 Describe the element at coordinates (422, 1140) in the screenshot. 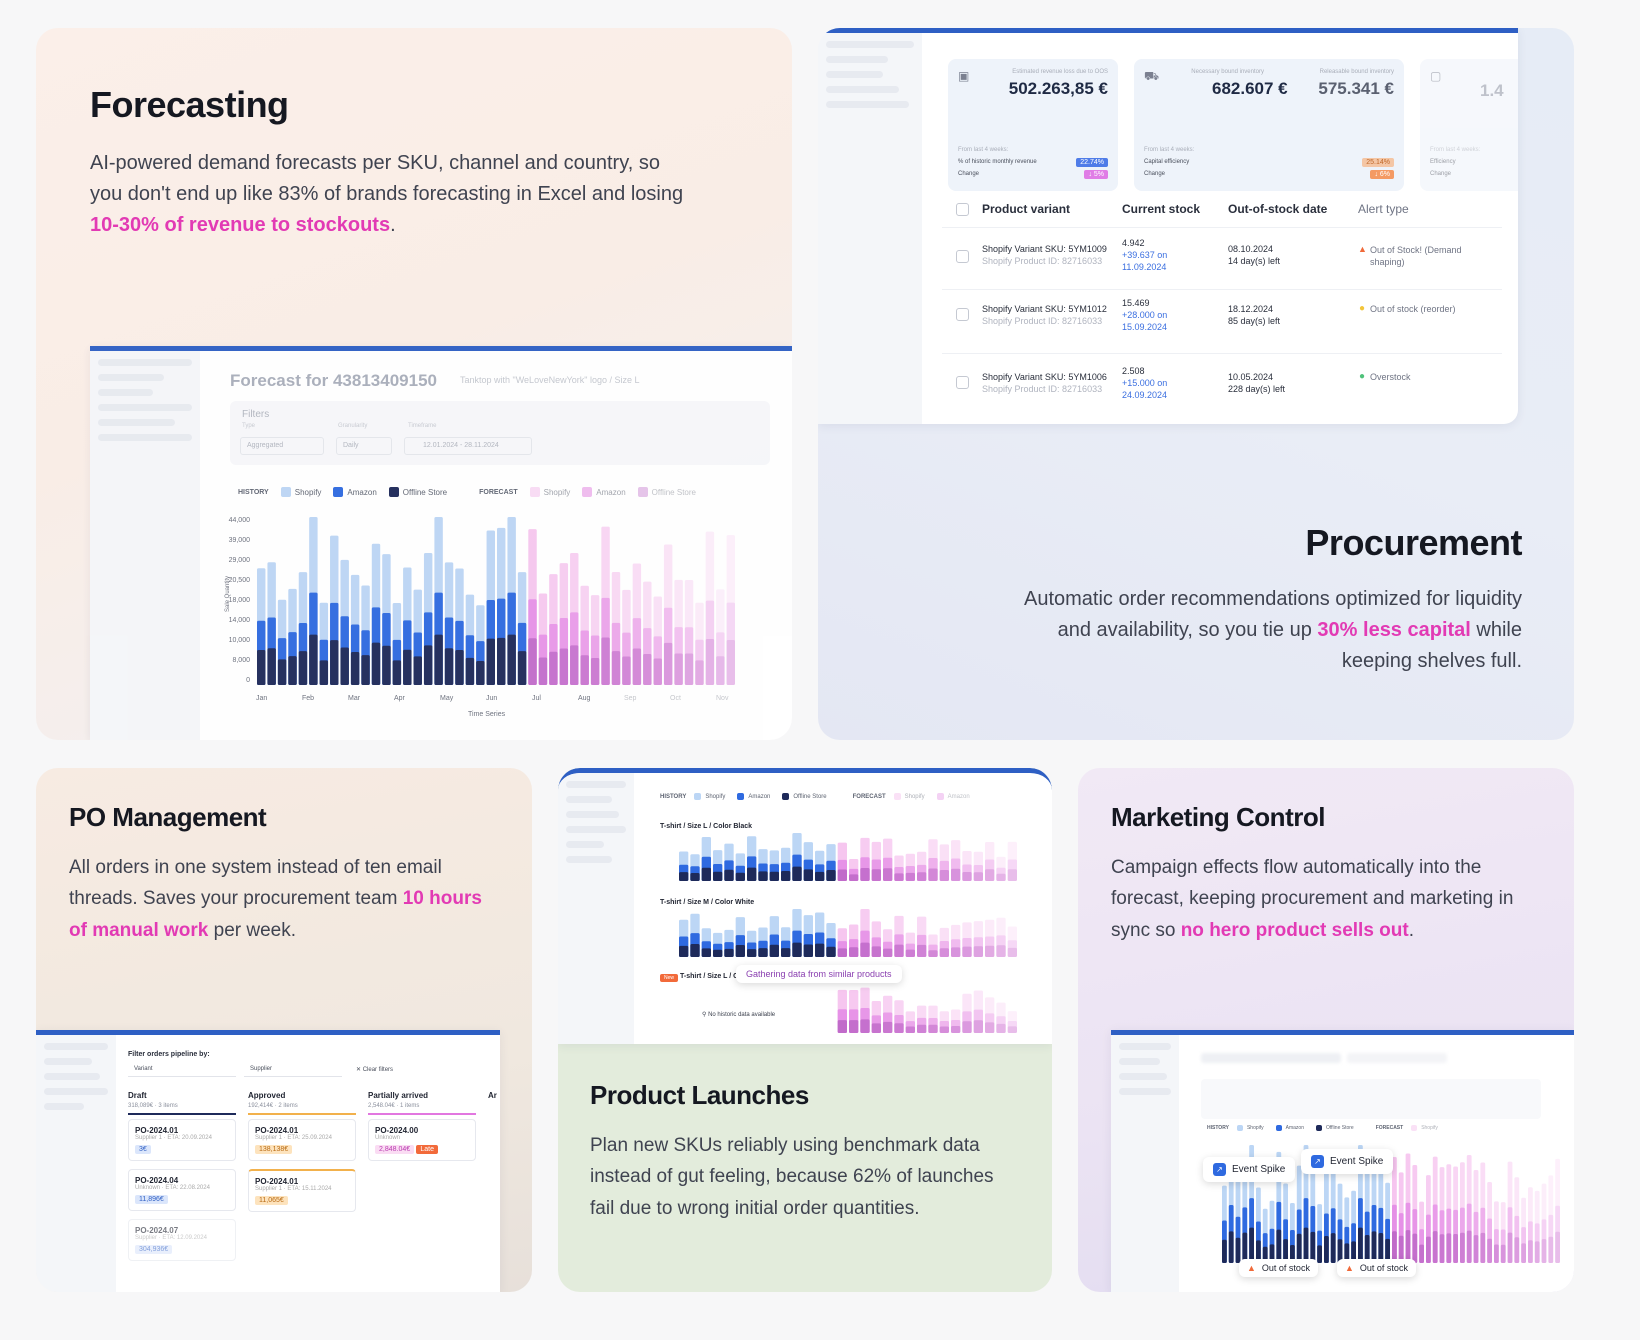

I see `po-card: PO-2024.00 Unknown 2,848.04€ Late` at that location.